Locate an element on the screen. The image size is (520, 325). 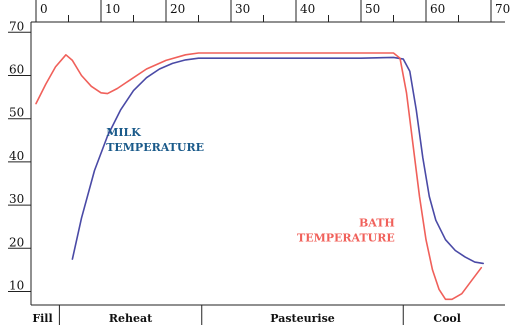
phase-label: Reheat is located at coordinates (131, 318).